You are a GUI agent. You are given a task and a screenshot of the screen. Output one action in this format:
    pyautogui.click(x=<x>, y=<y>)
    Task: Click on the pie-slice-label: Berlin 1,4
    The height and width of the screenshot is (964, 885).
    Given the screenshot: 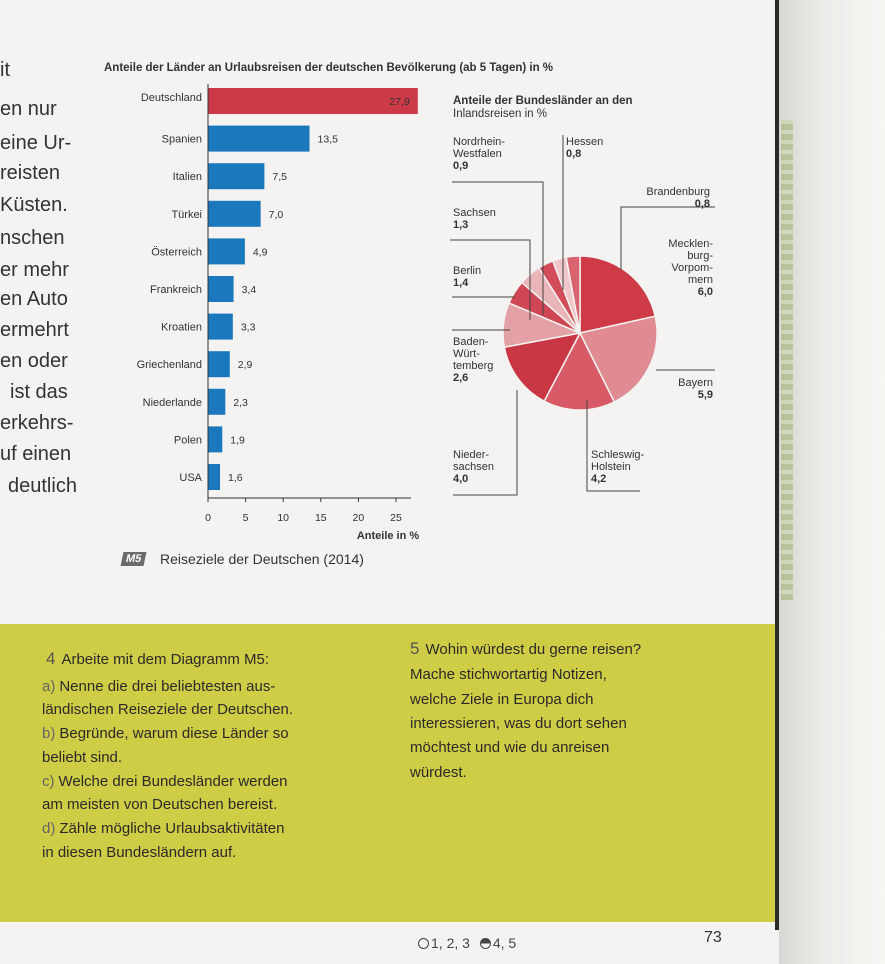 What is the action you would take?
    pyautogui.click(x=467, y=277)
    